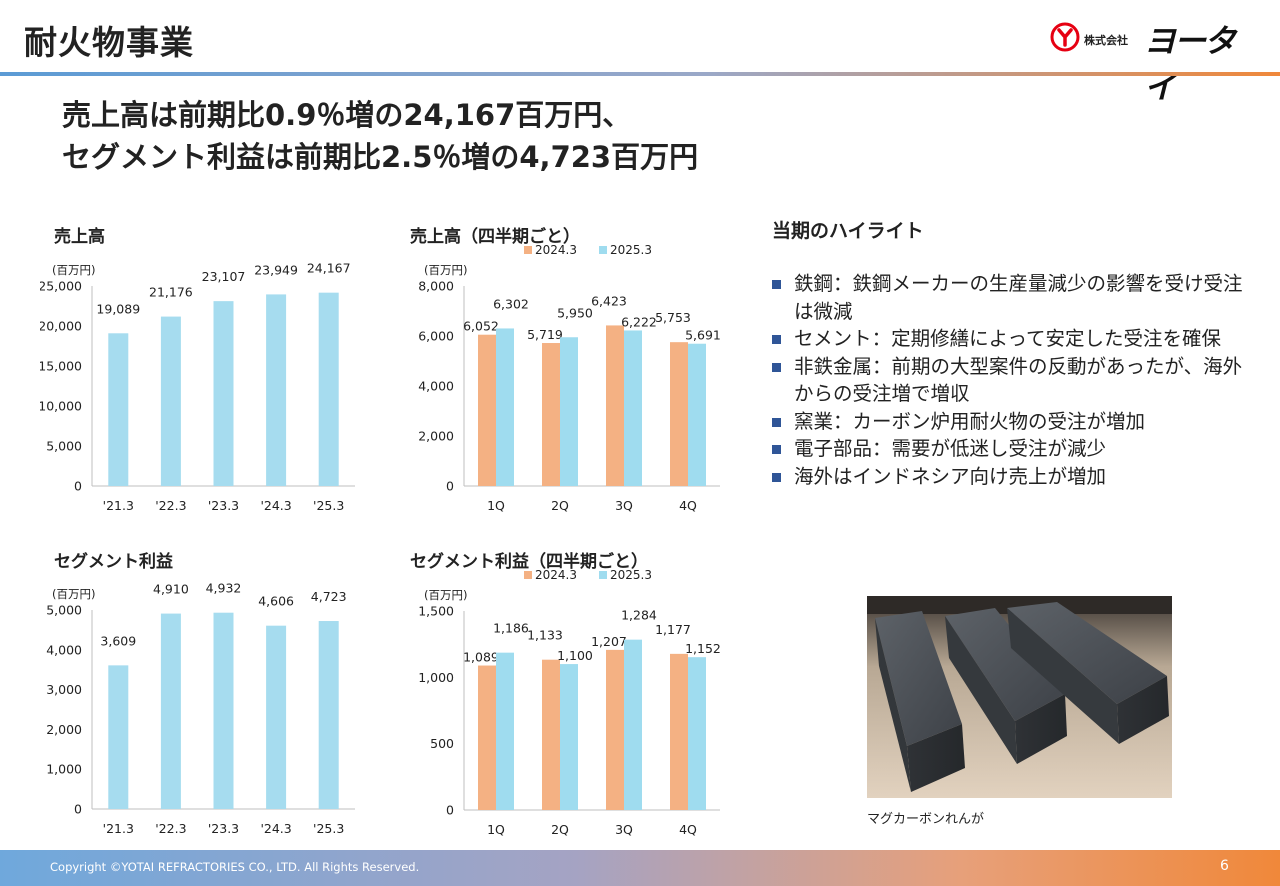 Image resolution: width=1280 pixels, height=886 pixels. What do you see at coordinates (223, 828) in the screenshot?
I see `x-tick-label: '23.3` at bounding box center [223, 828].